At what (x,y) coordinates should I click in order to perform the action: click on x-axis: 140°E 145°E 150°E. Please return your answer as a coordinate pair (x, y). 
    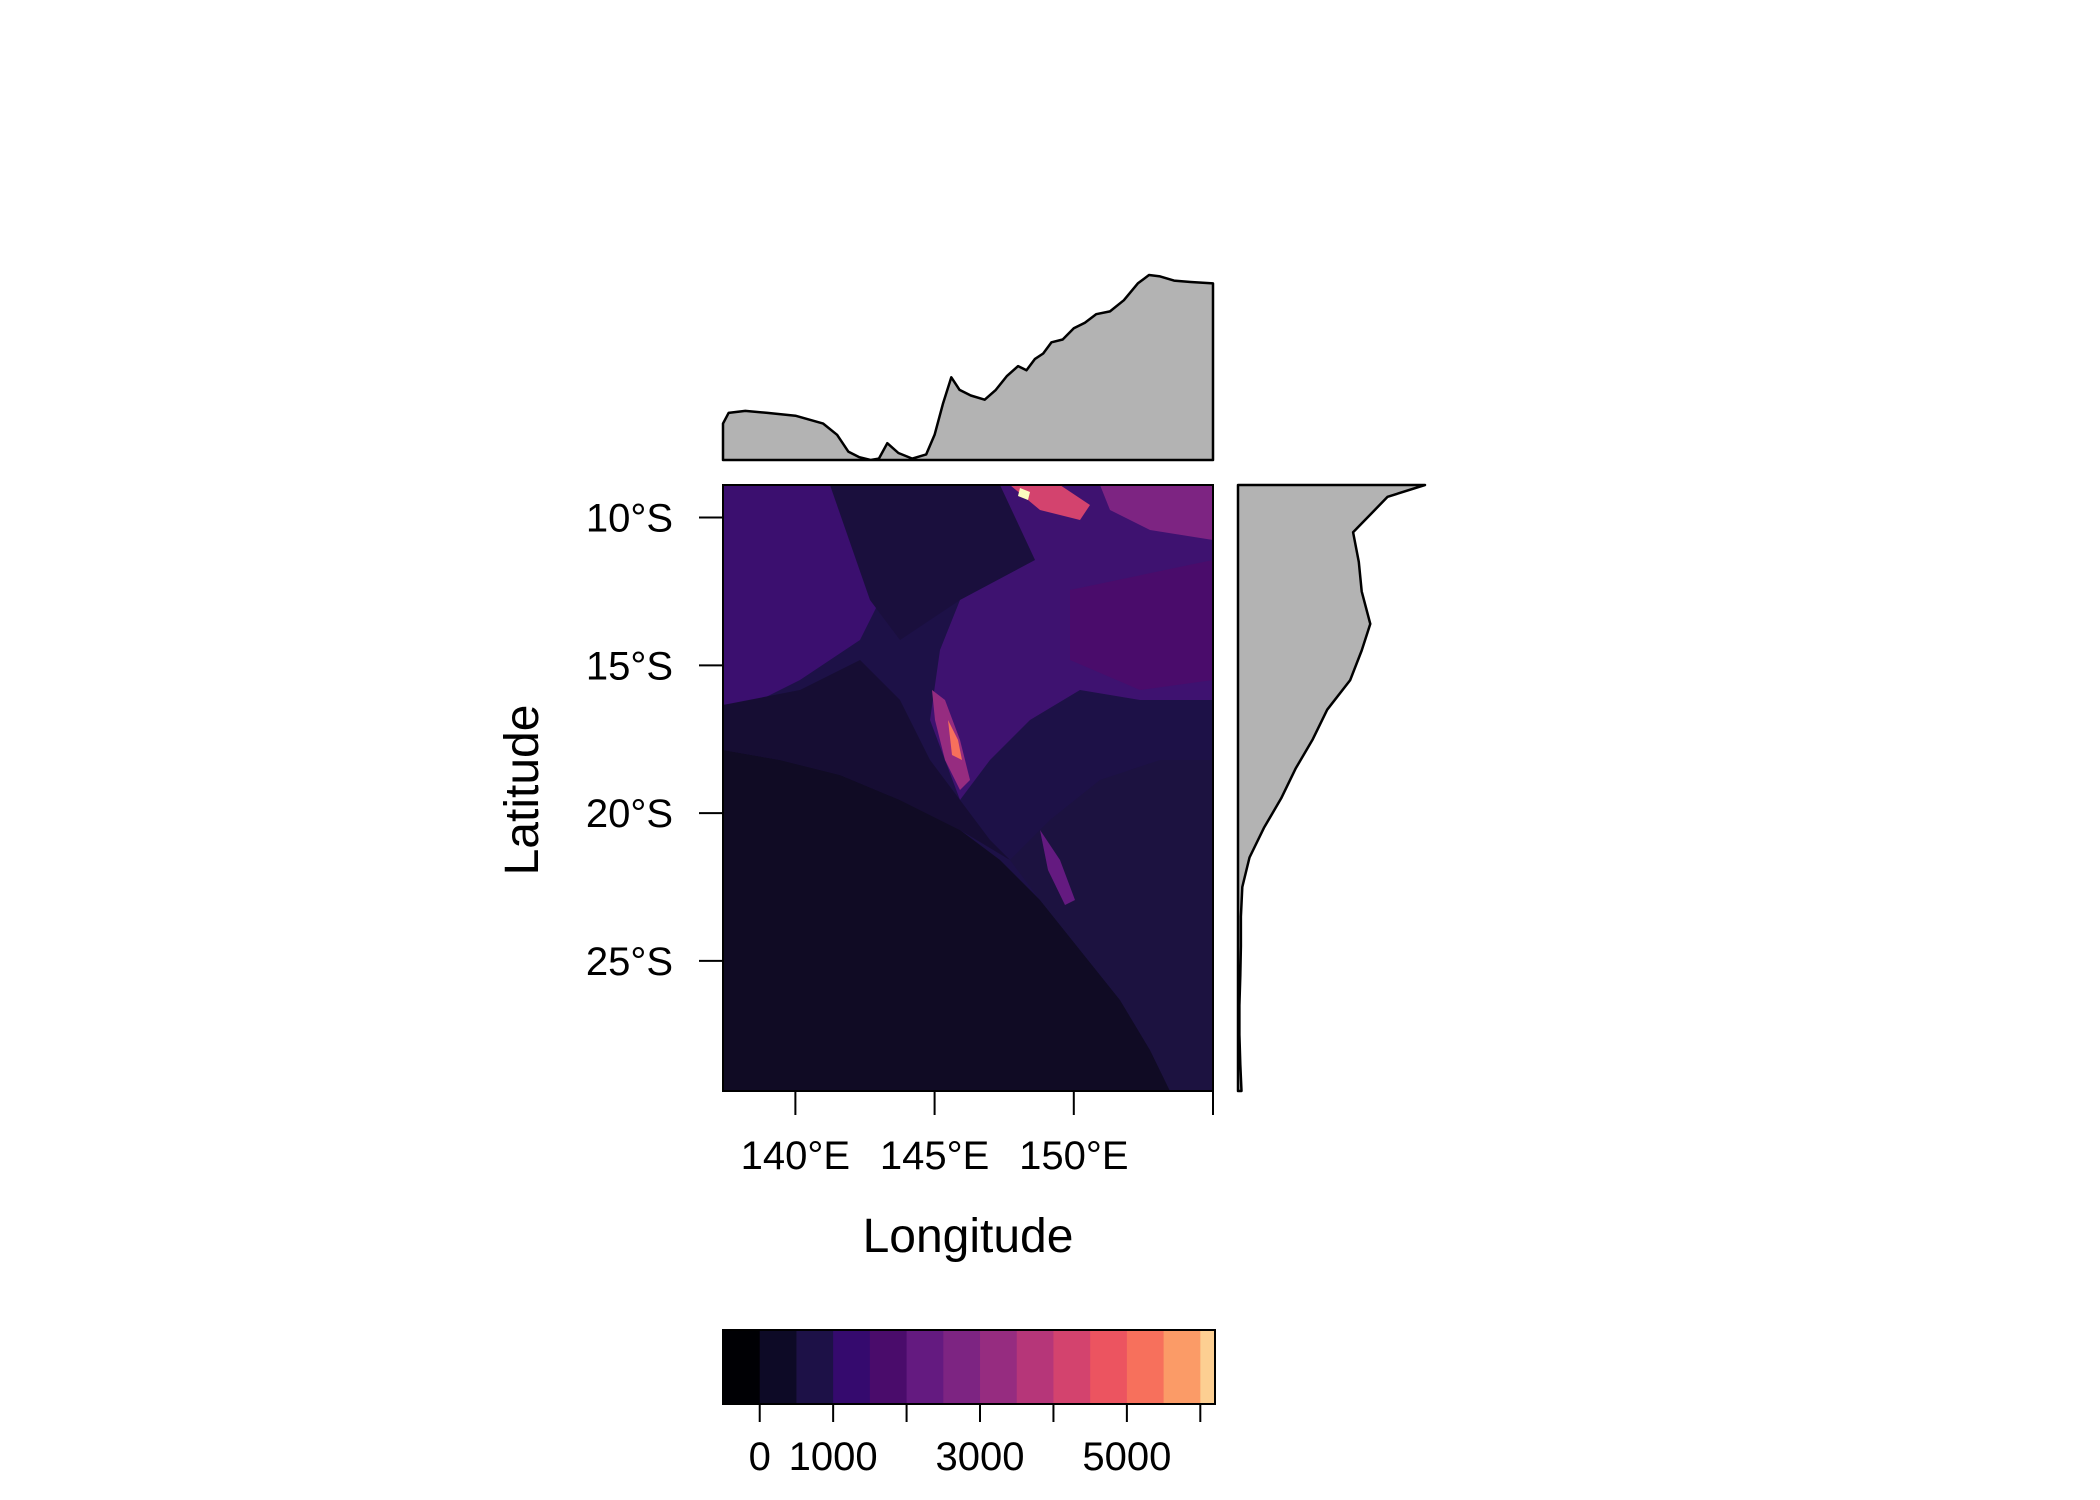
    Looking at the image, I should click on (977, 1134).